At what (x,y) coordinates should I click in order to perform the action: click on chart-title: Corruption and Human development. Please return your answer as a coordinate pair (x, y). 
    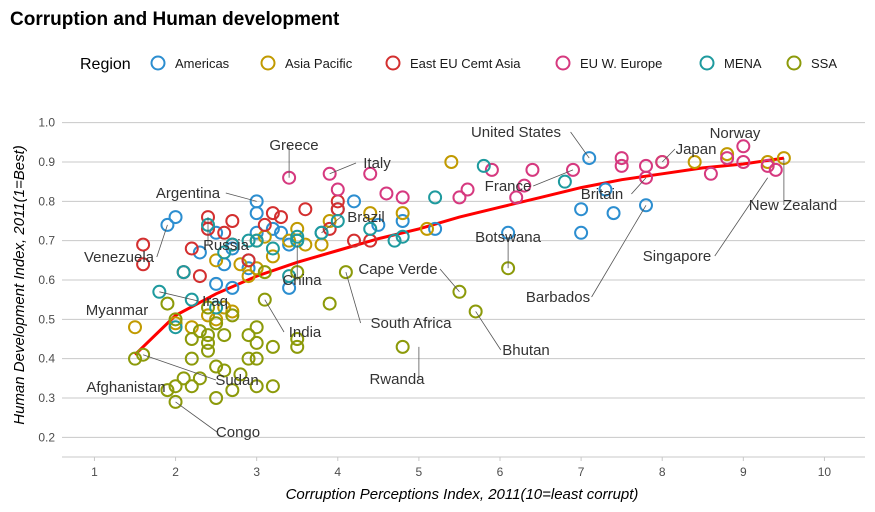
    Looking at the image, I should click on (175, 19).